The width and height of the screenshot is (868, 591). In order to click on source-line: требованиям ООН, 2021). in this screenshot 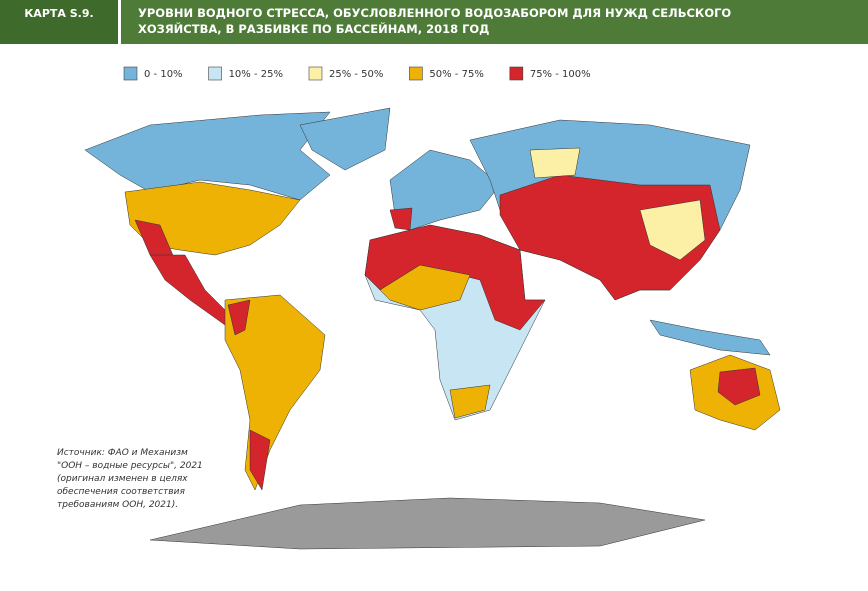, I will do `click(117, 505)`.